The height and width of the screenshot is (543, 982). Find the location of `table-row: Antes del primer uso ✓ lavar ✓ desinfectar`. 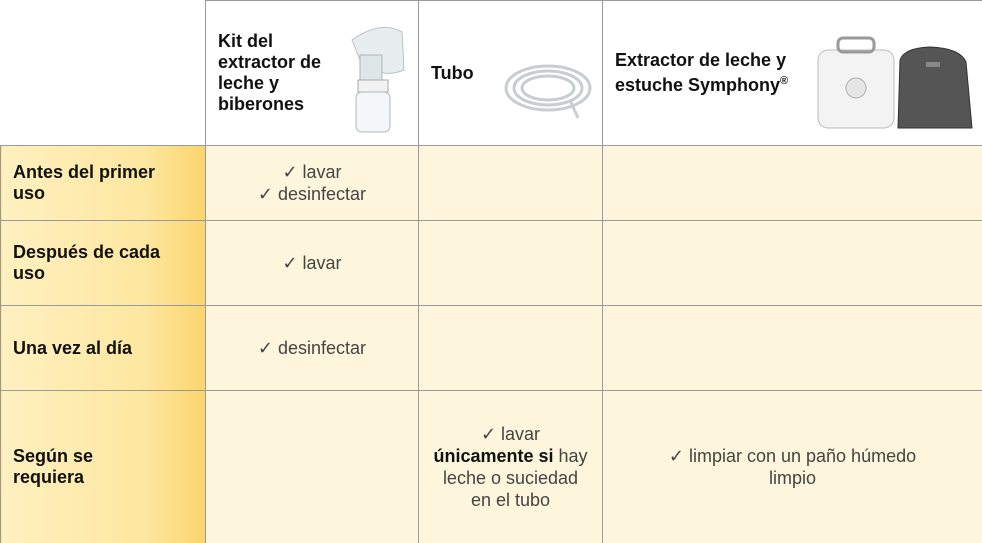

table-row: Antes del primer uso ✓ lavar ✓ desinfectar is located at coordinates (491, 183).